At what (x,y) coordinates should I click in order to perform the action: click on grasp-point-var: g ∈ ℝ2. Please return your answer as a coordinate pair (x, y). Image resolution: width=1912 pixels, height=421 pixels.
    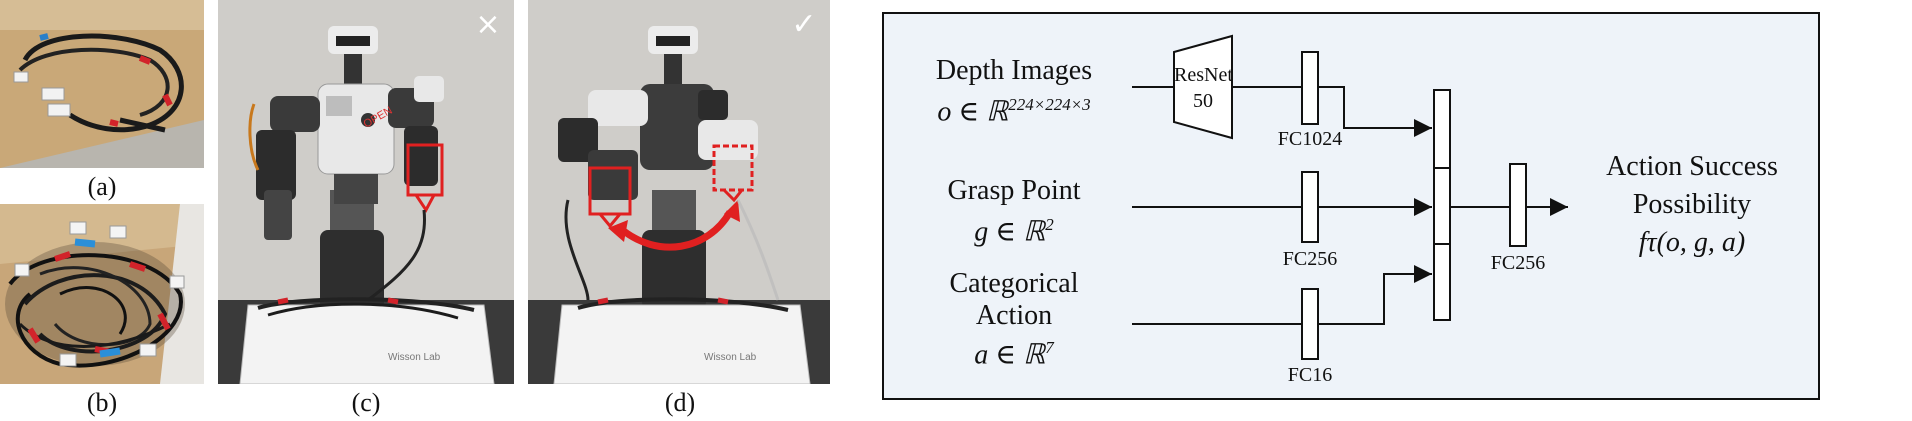
    Looking at the image, I should click on (1014, 231).